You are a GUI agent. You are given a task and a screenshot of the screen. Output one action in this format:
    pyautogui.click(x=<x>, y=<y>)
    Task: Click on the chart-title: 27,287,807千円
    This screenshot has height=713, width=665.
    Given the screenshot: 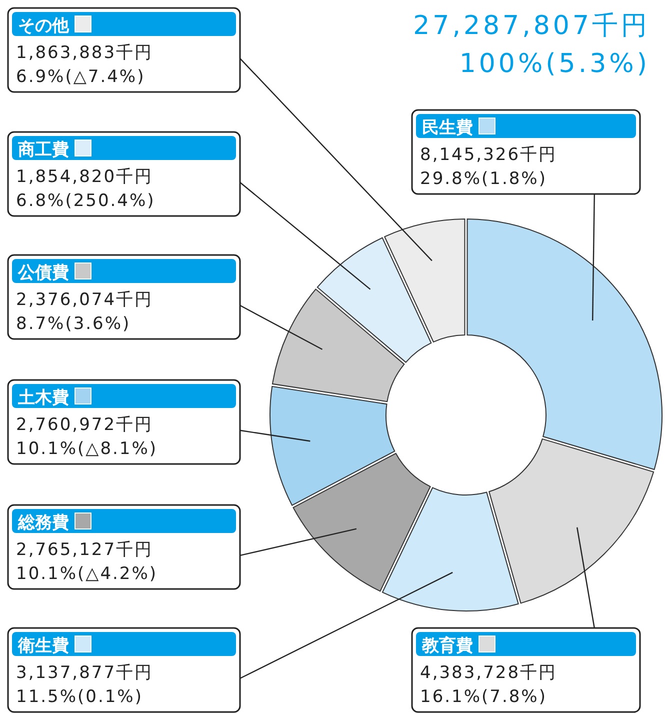 What is the action you would take?
    pyautogui.click(x=531, y=26)
    